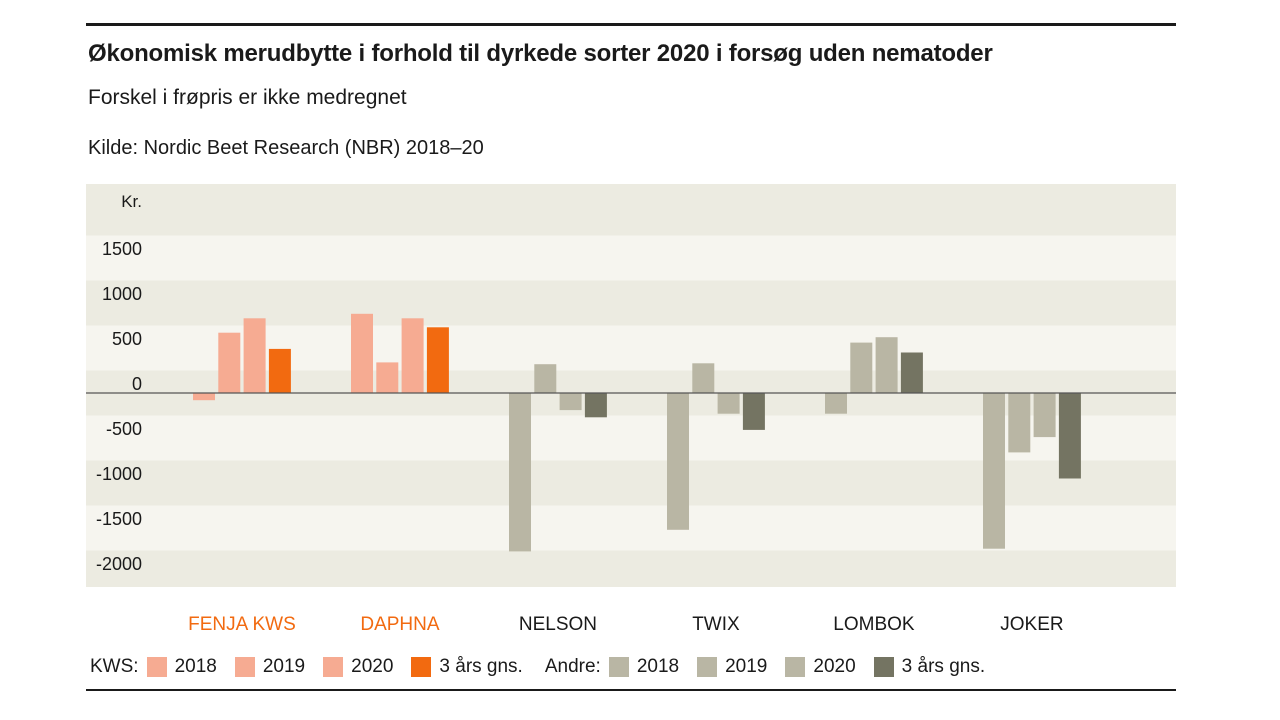  I want to click on bar-daphna-2020, so click(412, 355).